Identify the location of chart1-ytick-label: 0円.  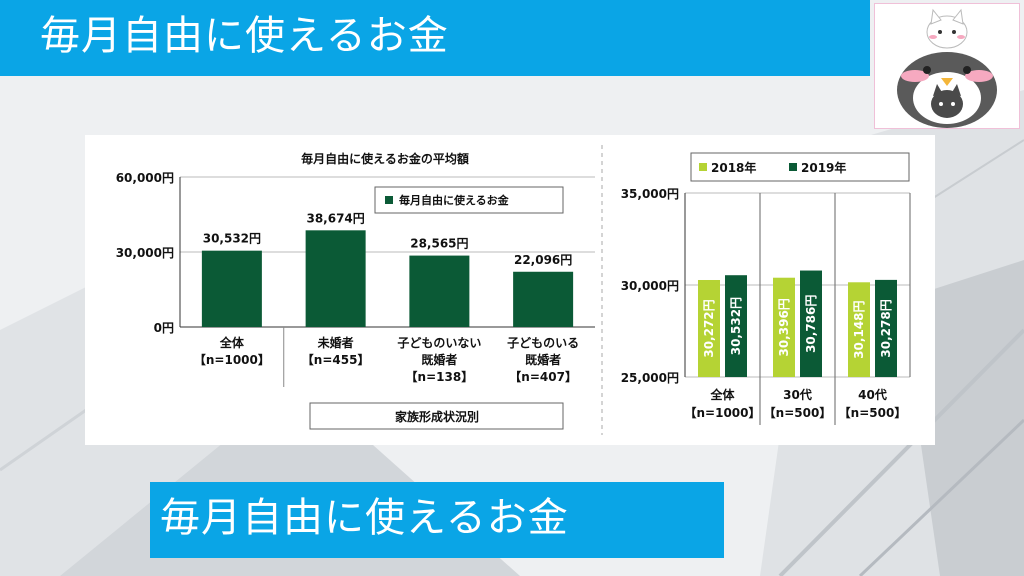
(164, 328).